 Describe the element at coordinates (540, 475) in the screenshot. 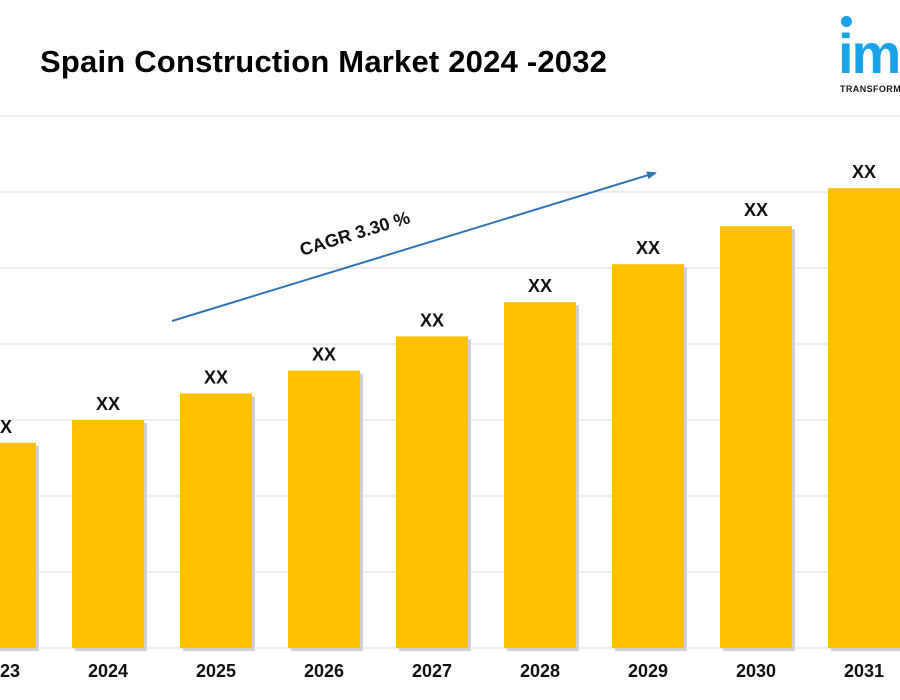

I see `bar-2028` at that location.